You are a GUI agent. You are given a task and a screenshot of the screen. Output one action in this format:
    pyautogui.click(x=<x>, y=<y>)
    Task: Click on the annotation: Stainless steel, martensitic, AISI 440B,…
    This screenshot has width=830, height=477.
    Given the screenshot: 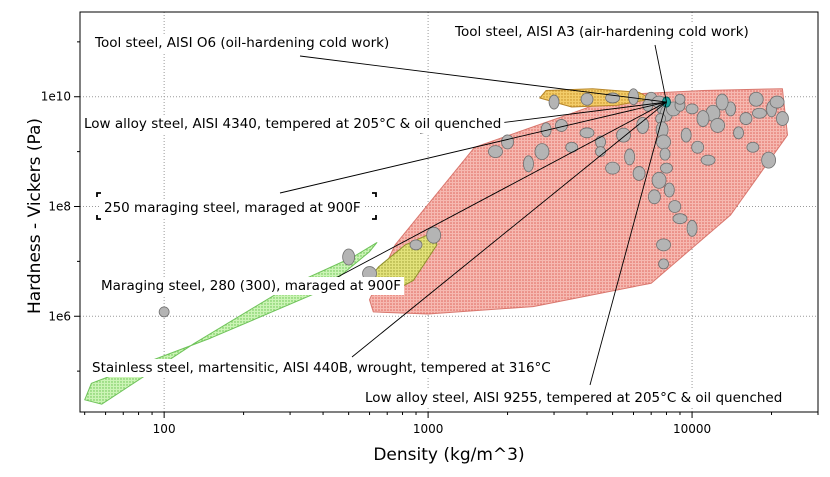 What is the action you would take?
    pyautogui.click(x=321, y=368)
    